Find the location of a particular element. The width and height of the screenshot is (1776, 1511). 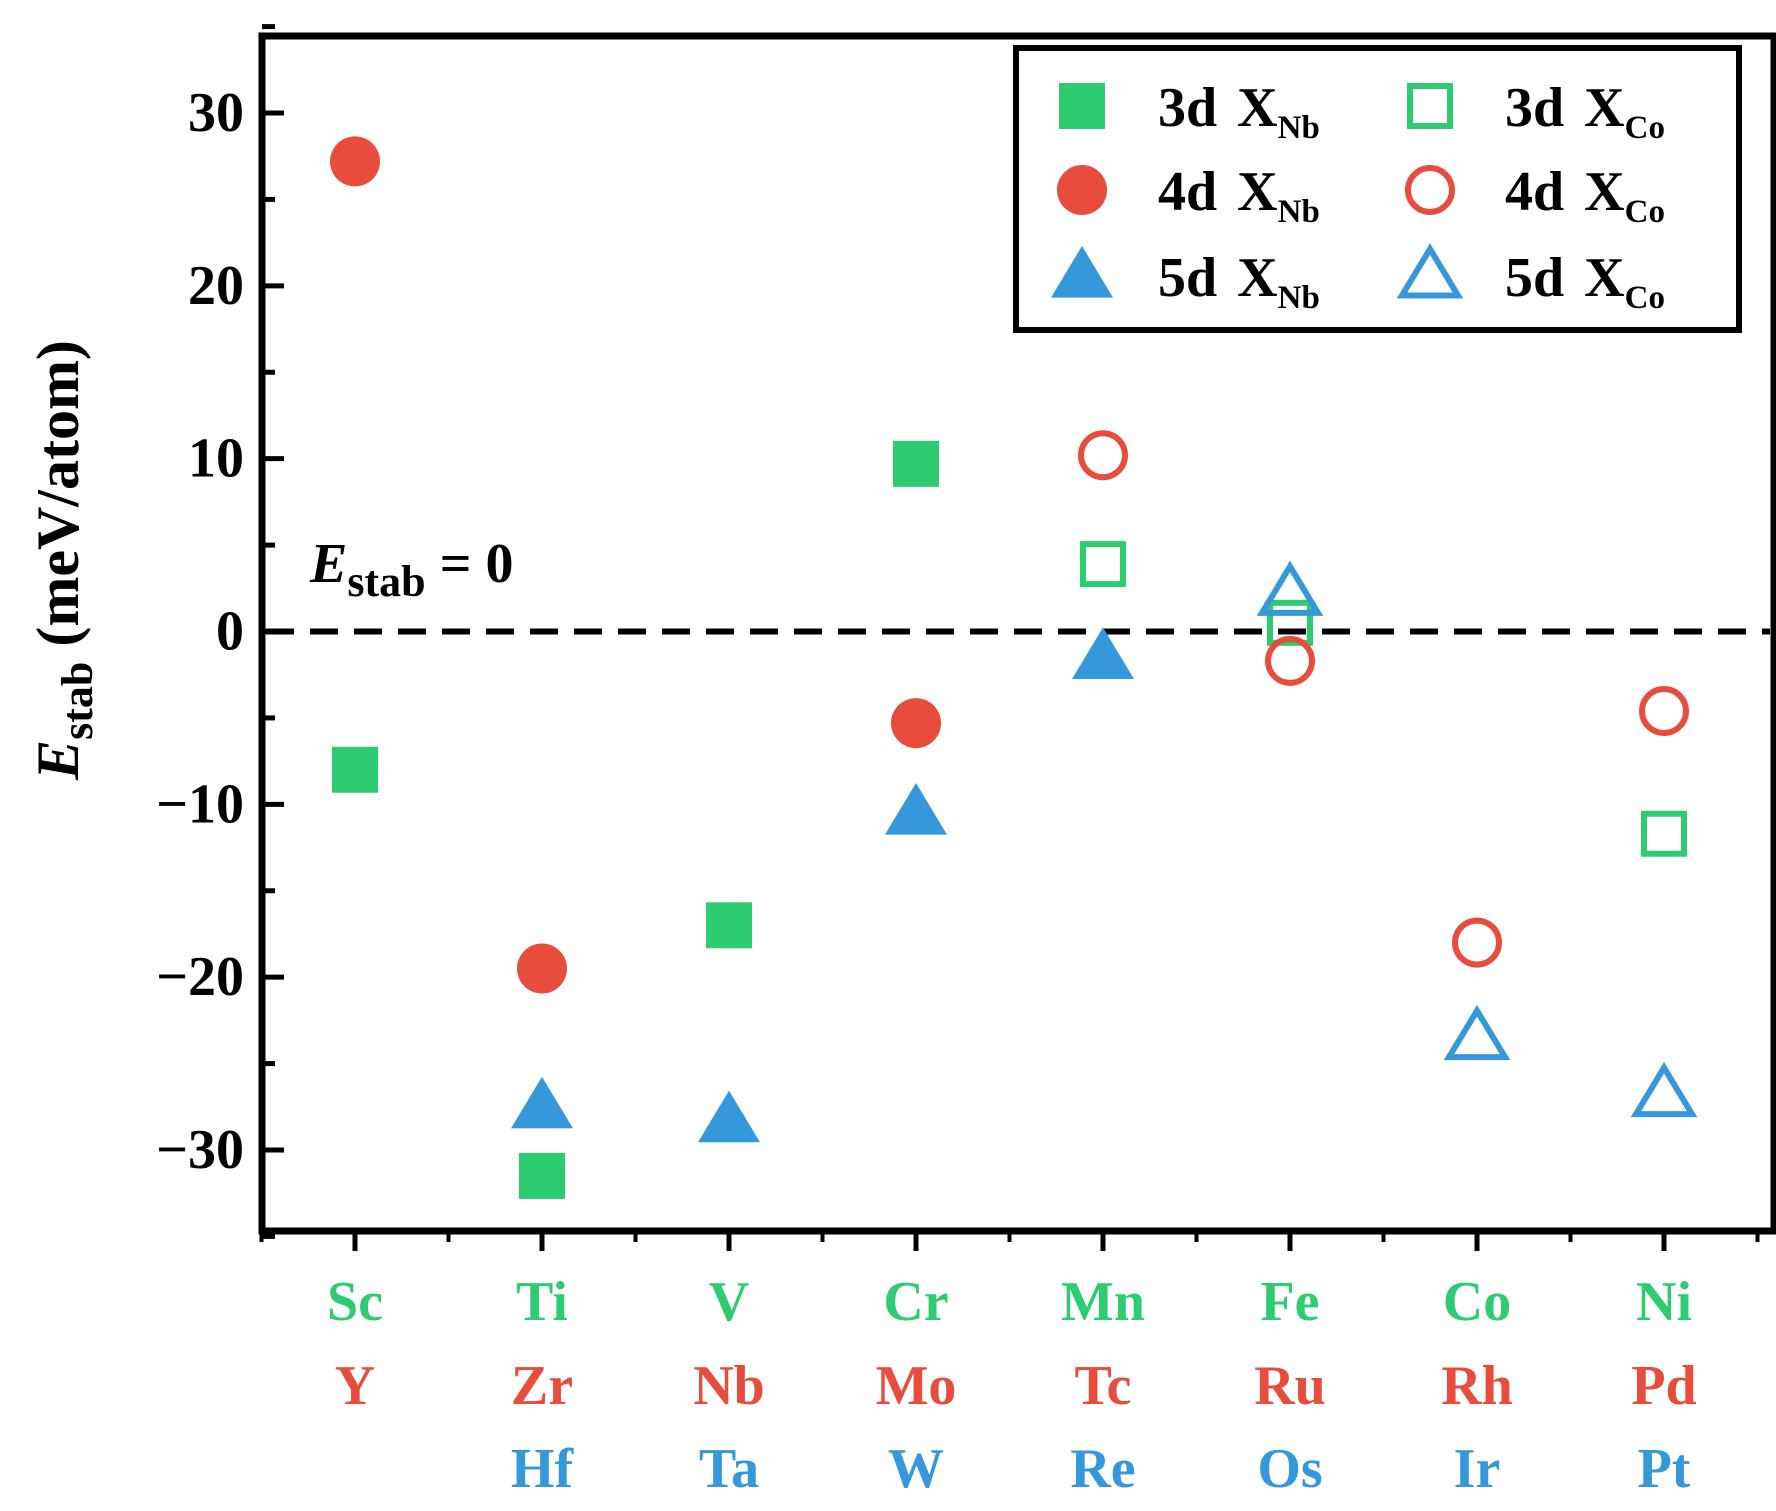

x-category-label: Fe is located at coordinates (1289, 1302).